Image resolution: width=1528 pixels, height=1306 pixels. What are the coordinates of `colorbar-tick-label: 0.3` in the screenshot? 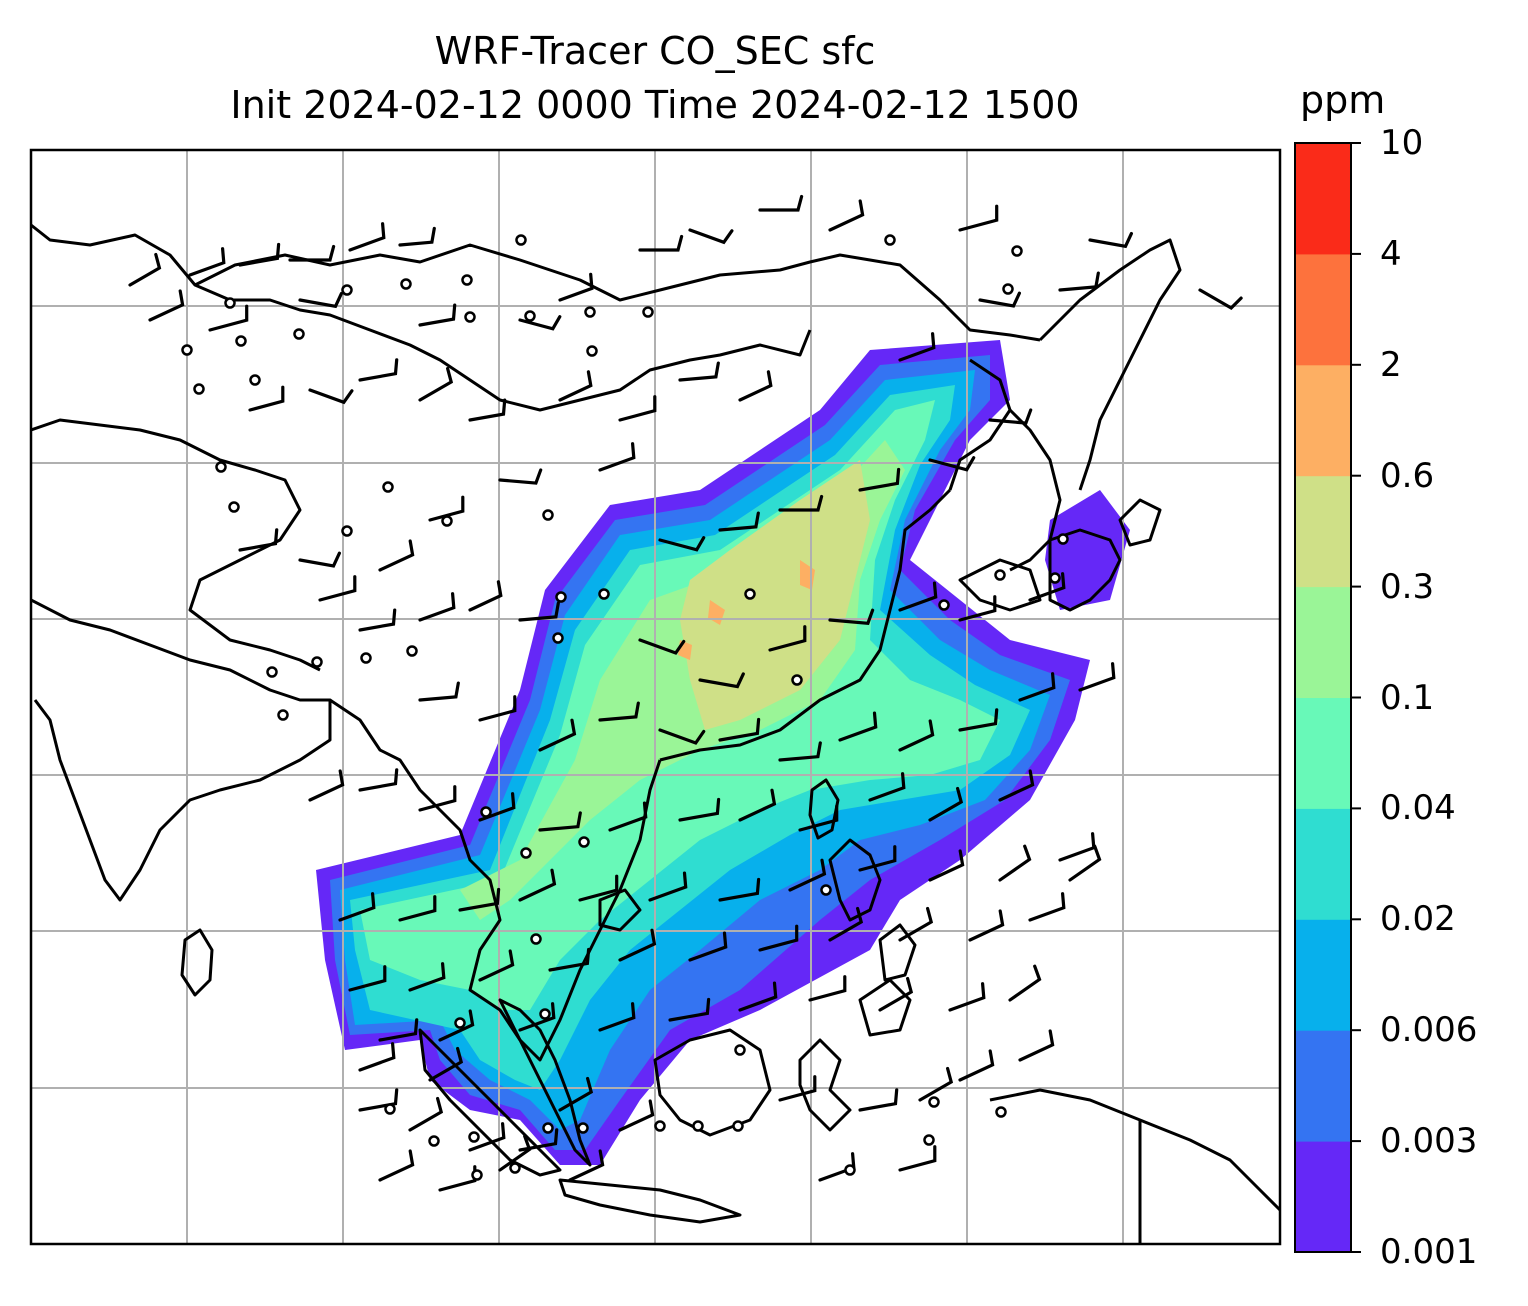 It's located at (1407, 586).